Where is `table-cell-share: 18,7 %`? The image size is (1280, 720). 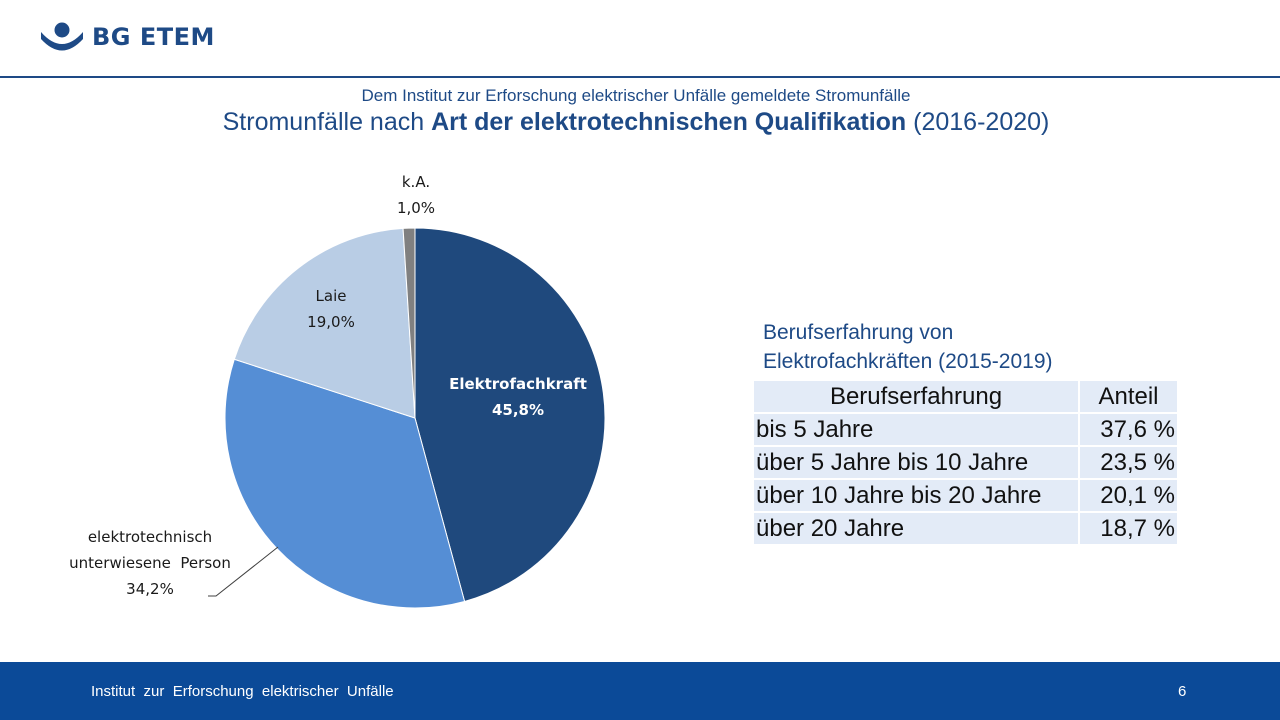 table-cell-share: 18,7 % is located at coordinates (1128, 528).